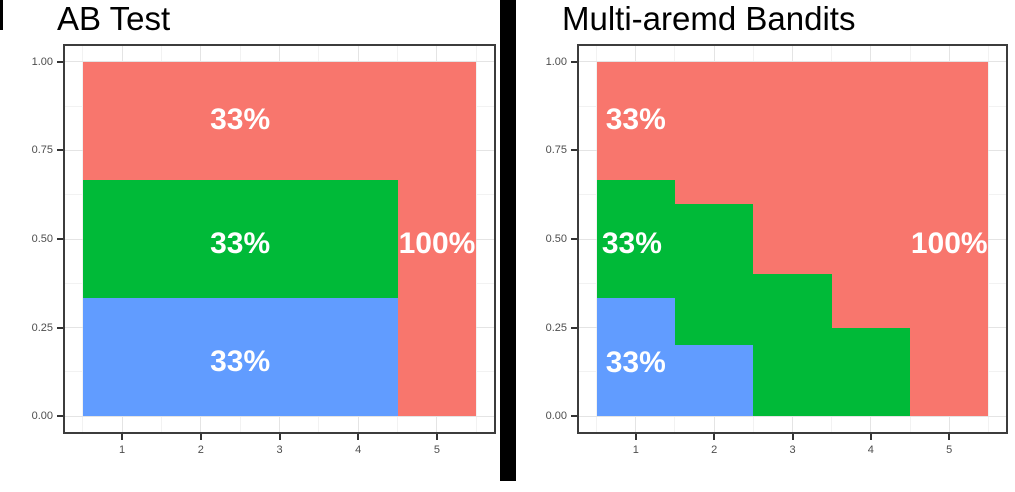 The width and height of the screenshot is (1015, 492). What do you see at coordinates (508, 240) in the screenshot?
I see `divider-bar` at bounding box center [508, 240].